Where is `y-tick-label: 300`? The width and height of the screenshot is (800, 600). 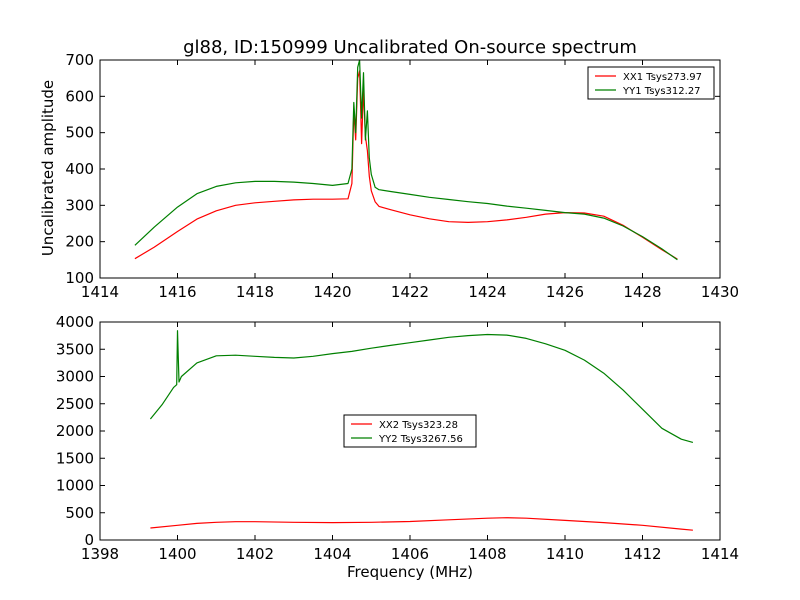 y-tick-label: 300 is located at coordinates (79, 205).